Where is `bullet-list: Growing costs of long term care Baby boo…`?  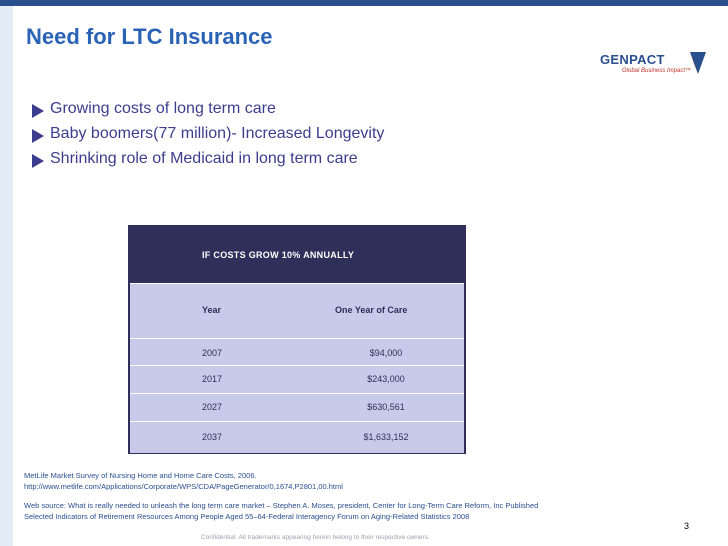
bullet-list: Growing costs of long term care Baby boo… is located at coordinates (208, 137).